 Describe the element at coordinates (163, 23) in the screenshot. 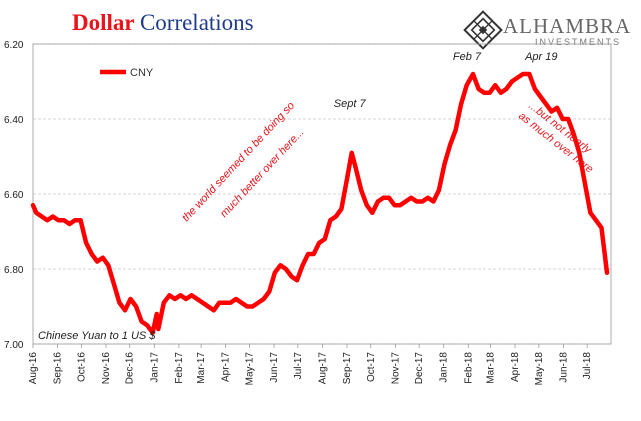

I see `chart-title: Dollar Correlations` at that location.